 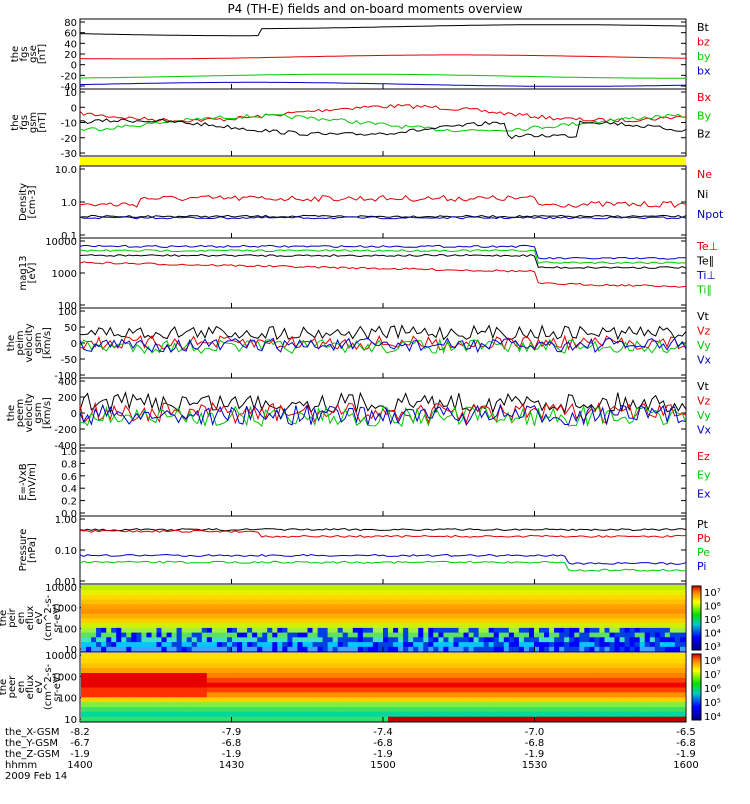 I want to click on y-axis-label: gsm, so click(x=38, y=342).